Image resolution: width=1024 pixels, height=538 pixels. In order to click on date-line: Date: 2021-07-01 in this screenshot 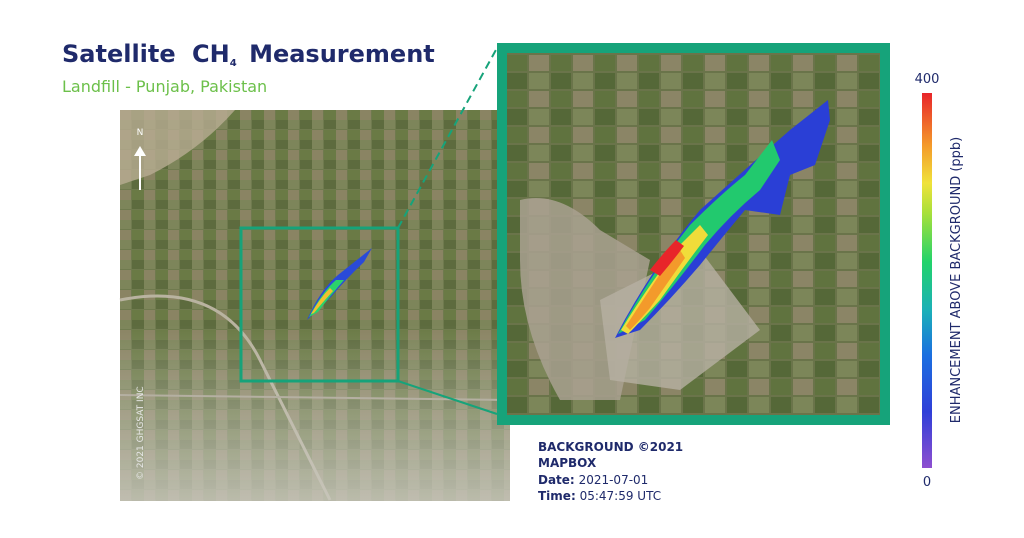, I will do `click(593, 480)`.